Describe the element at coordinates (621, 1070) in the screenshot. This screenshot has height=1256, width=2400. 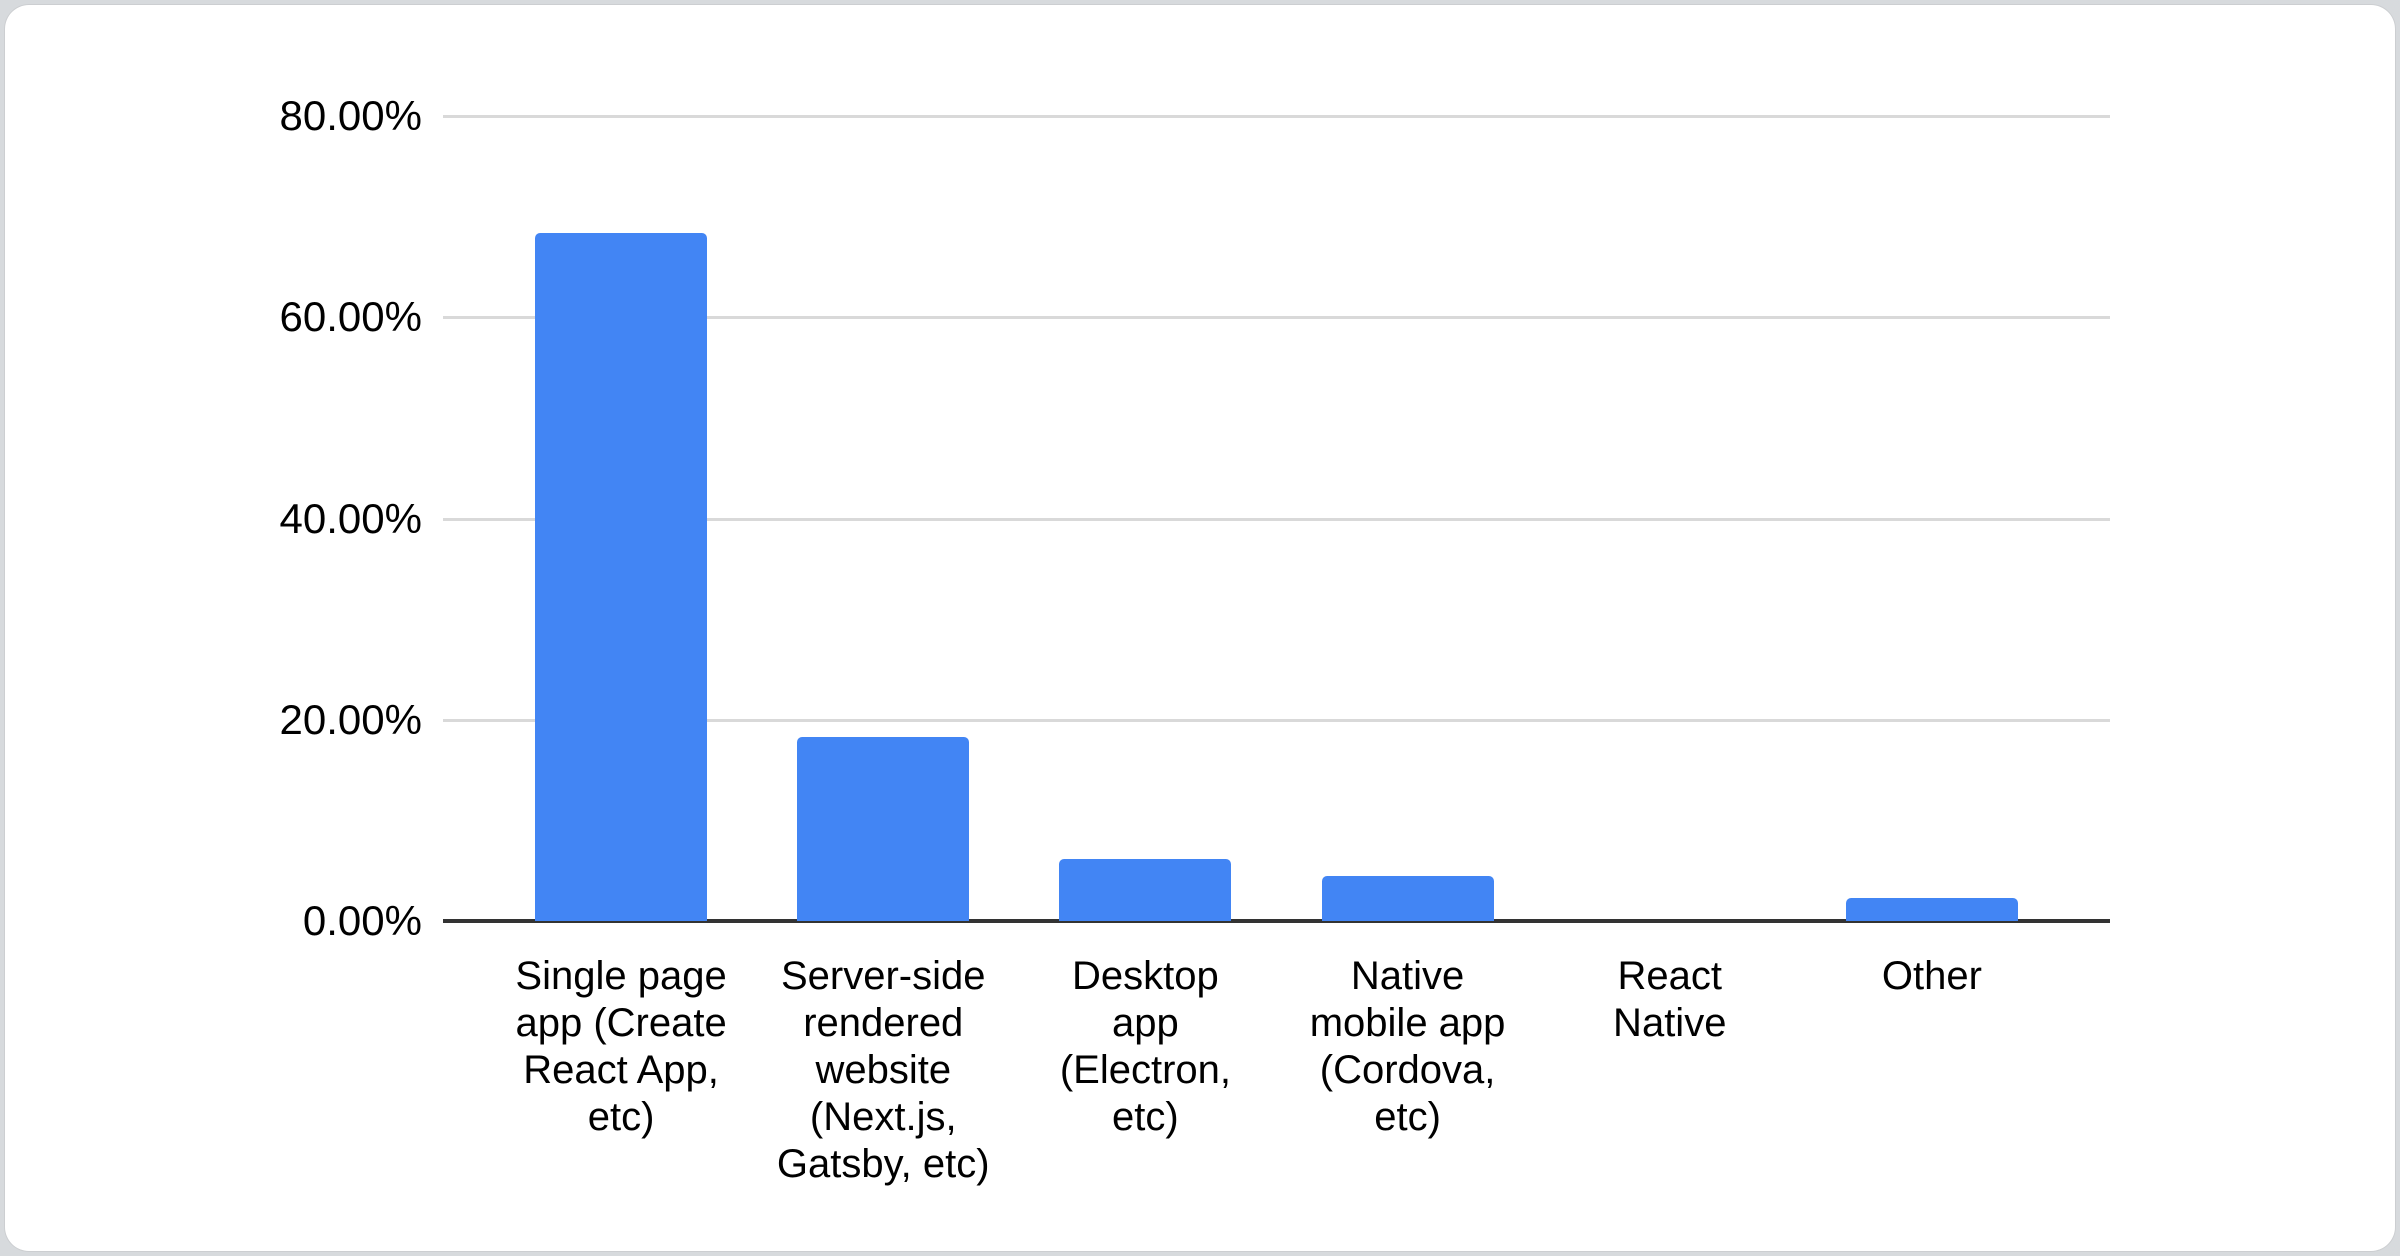
I see `x-axis-label-line: React App,` at that location.